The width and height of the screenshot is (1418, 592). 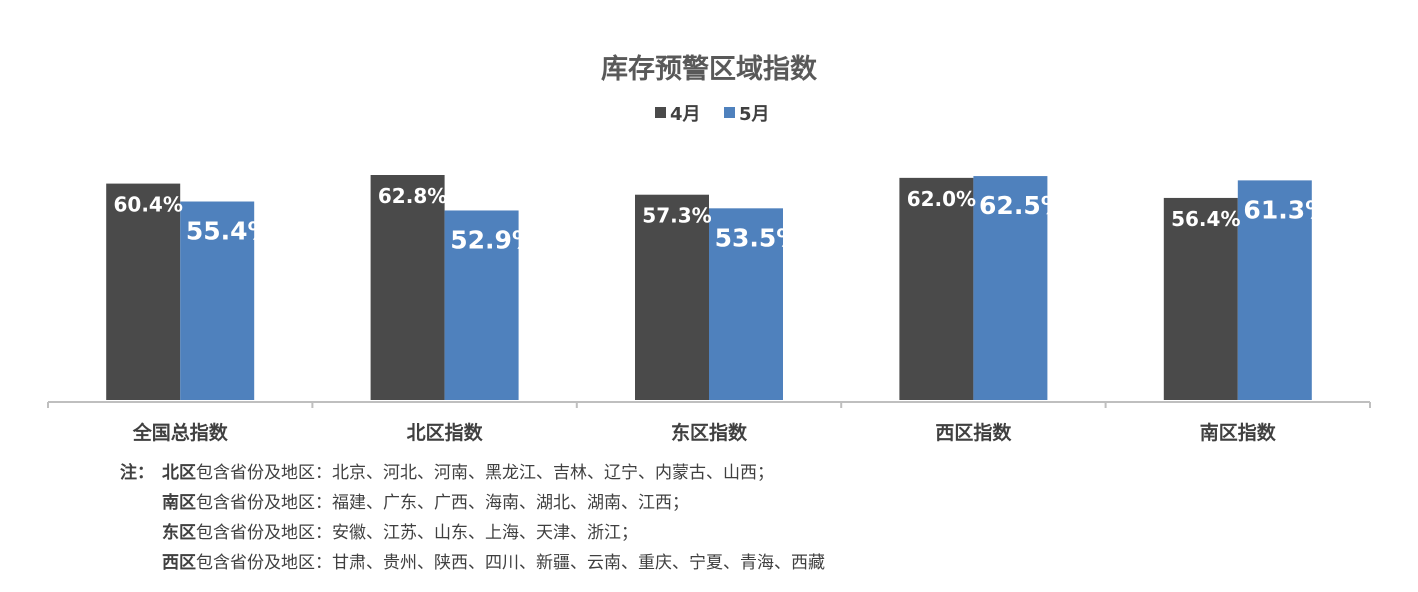 I want to click on category-labels-group: 全国总指数 北区指数 东区指数 西区指数 南区指数, so click(x=704, y=432).